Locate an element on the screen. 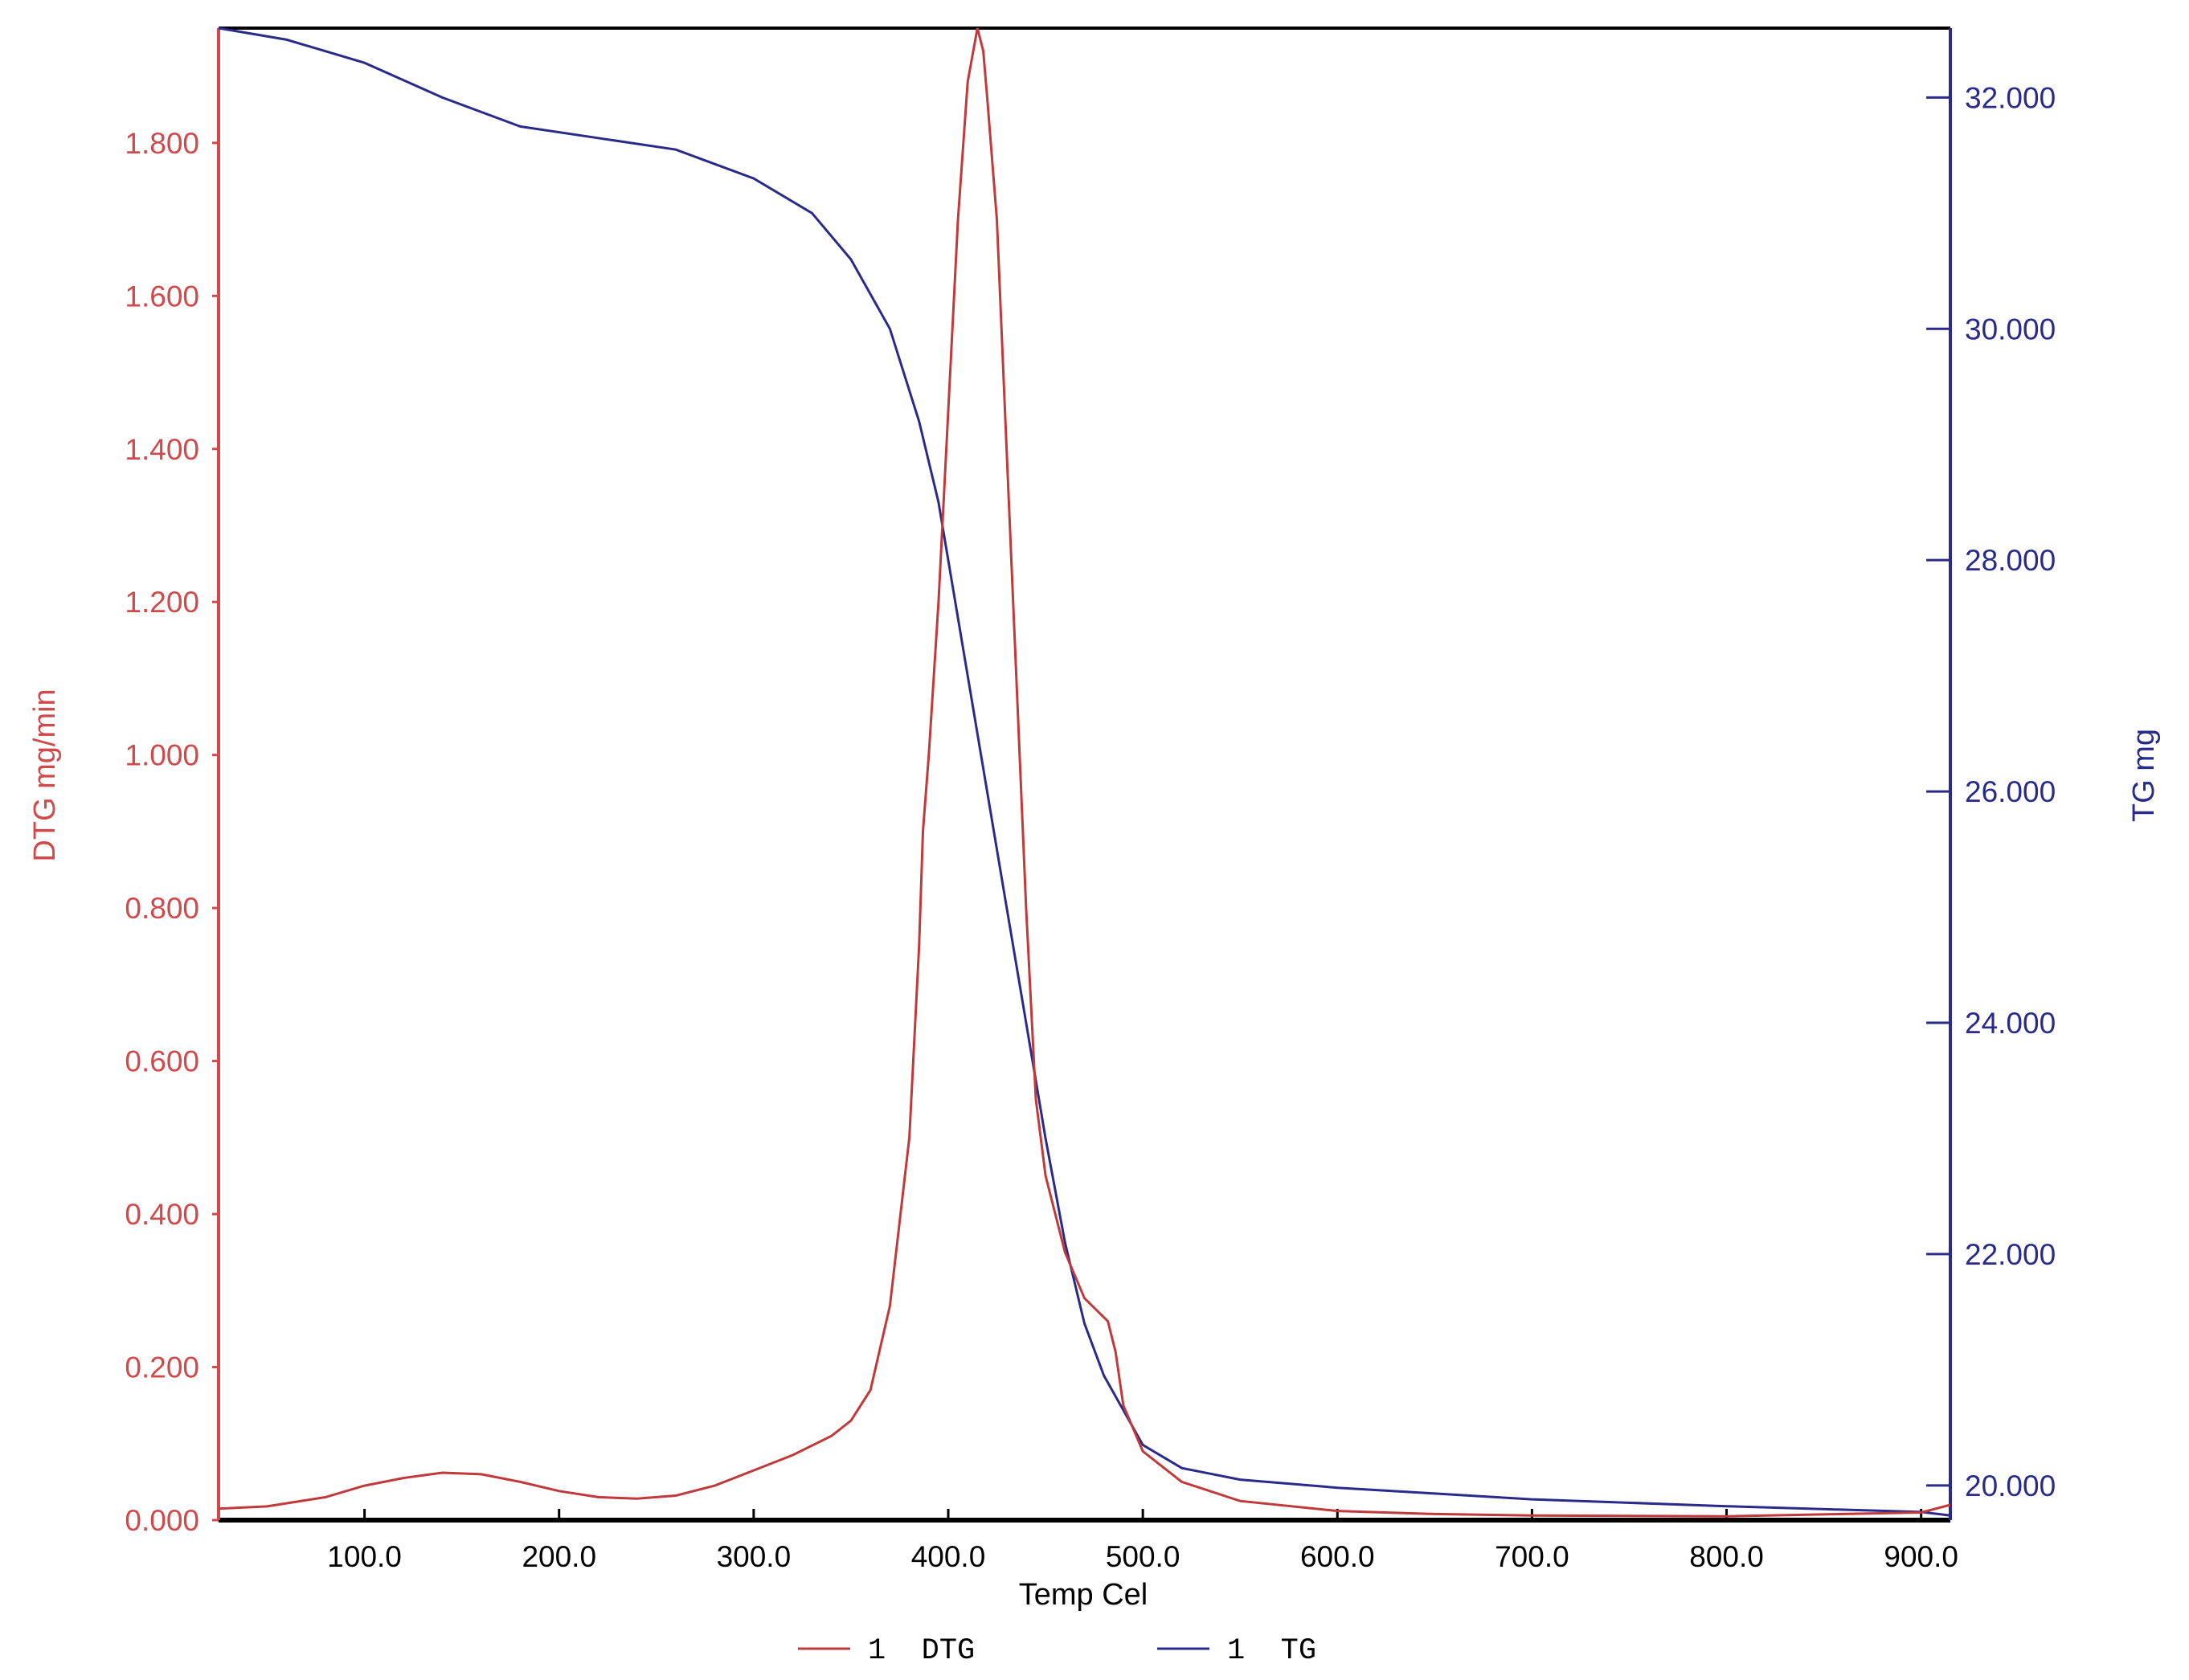 Image resolution: width=2189 pixels, height=1680 pixels. x-axis-title: Temp Cel is located at coordinates (1083, 1595).